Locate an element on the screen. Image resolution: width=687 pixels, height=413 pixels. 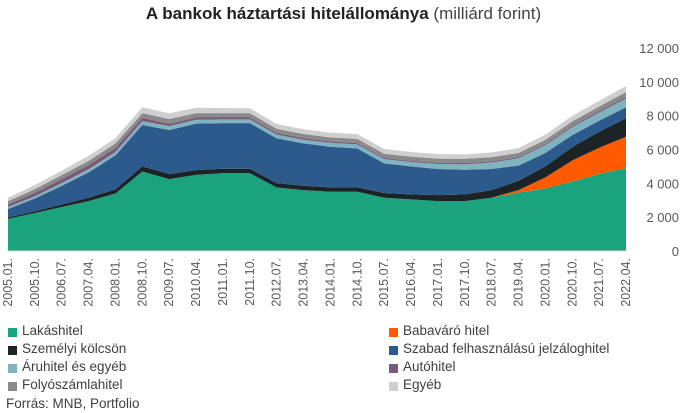
legend-label: Autóhitel is located at coordinates (429, 366).